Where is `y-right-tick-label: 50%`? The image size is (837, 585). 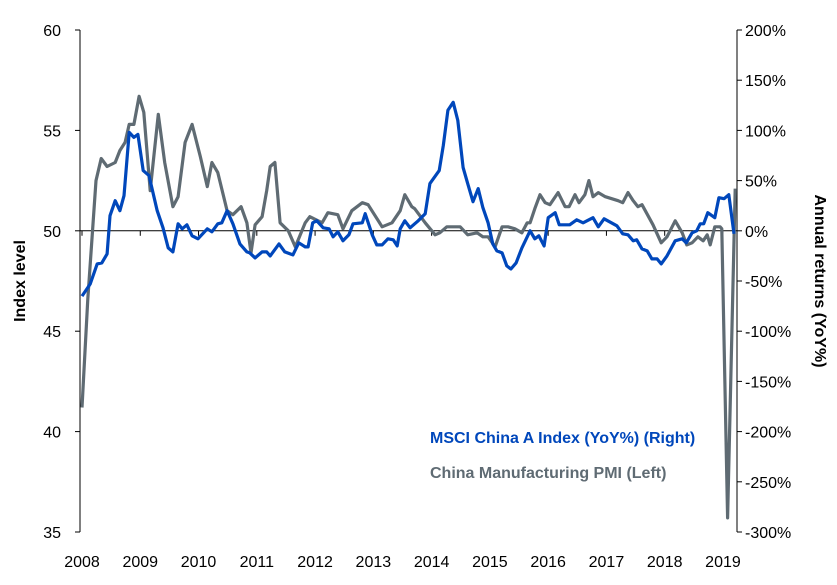 y-right-tick-label: 50% is located at coordinates (761, 182).